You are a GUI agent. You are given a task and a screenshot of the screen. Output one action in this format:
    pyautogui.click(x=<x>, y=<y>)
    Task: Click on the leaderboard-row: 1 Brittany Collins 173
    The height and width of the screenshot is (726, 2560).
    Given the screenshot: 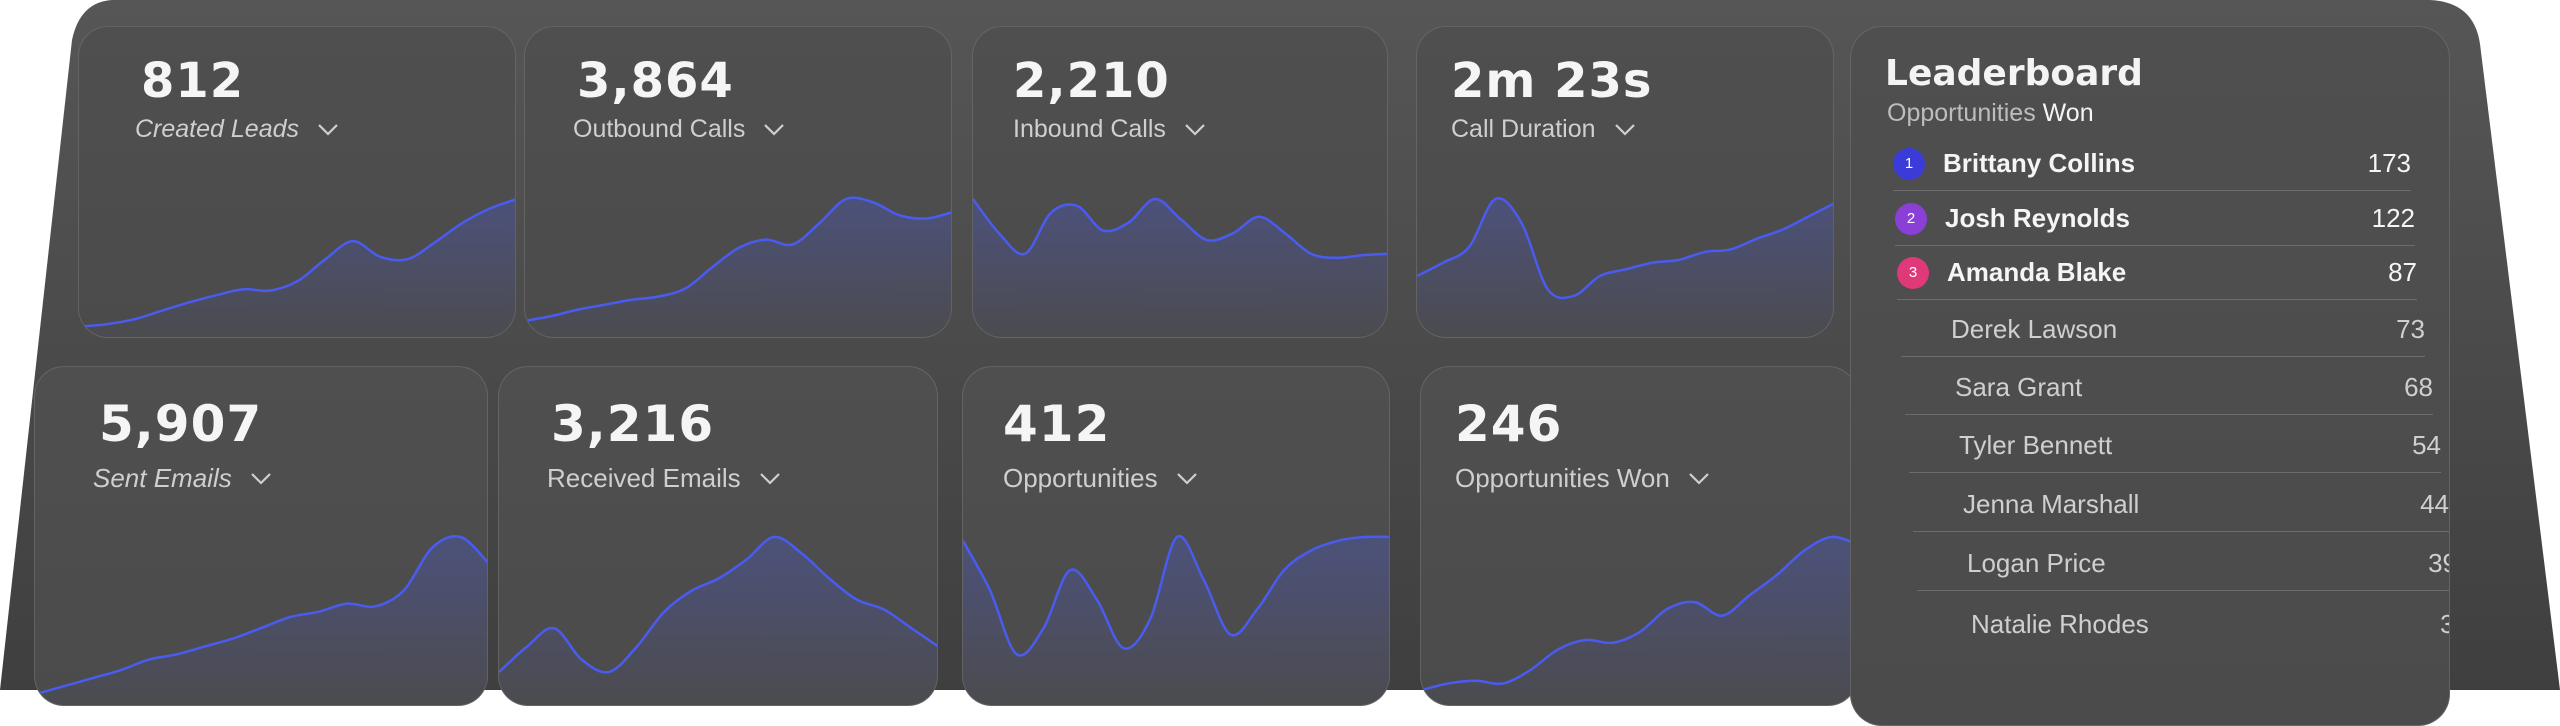 What is the action you would take?
    pyautogui.click(x=2152, y=164)
    